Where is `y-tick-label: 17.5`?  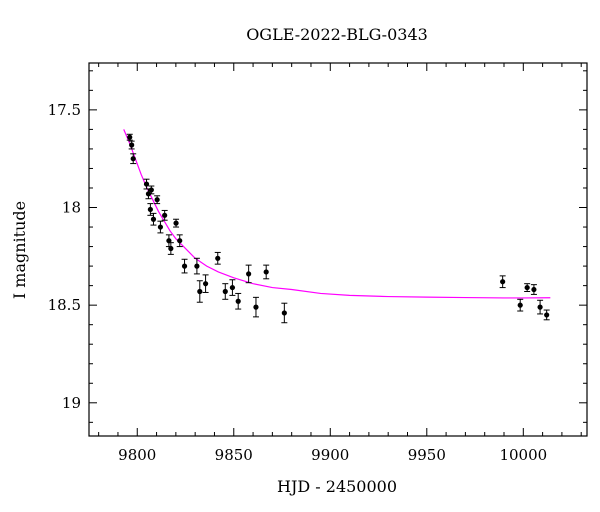
y-tick-label: 17.5 is located at coordinates (64, 110).